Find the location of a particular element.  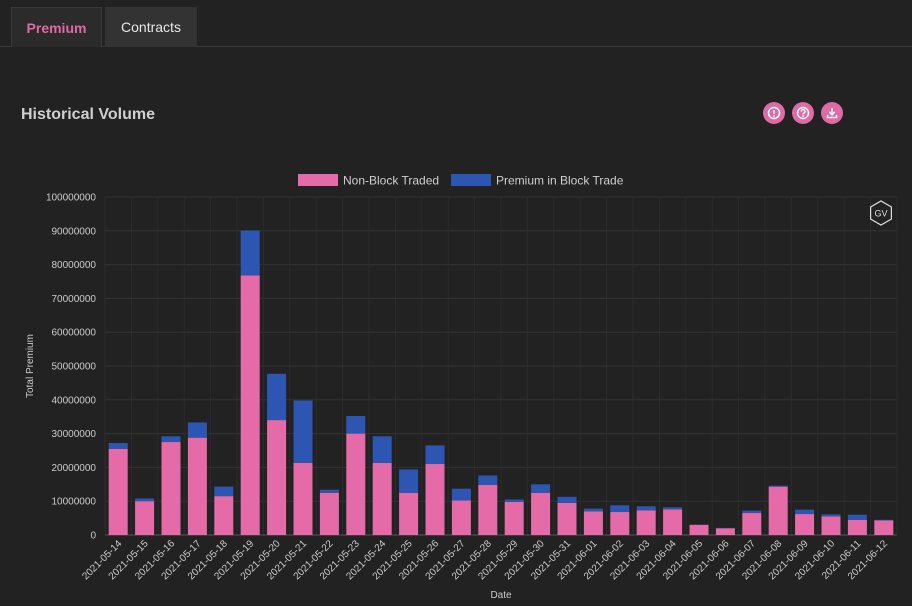

y-tick-label: 100000000 is located at coordinates (71, 198).